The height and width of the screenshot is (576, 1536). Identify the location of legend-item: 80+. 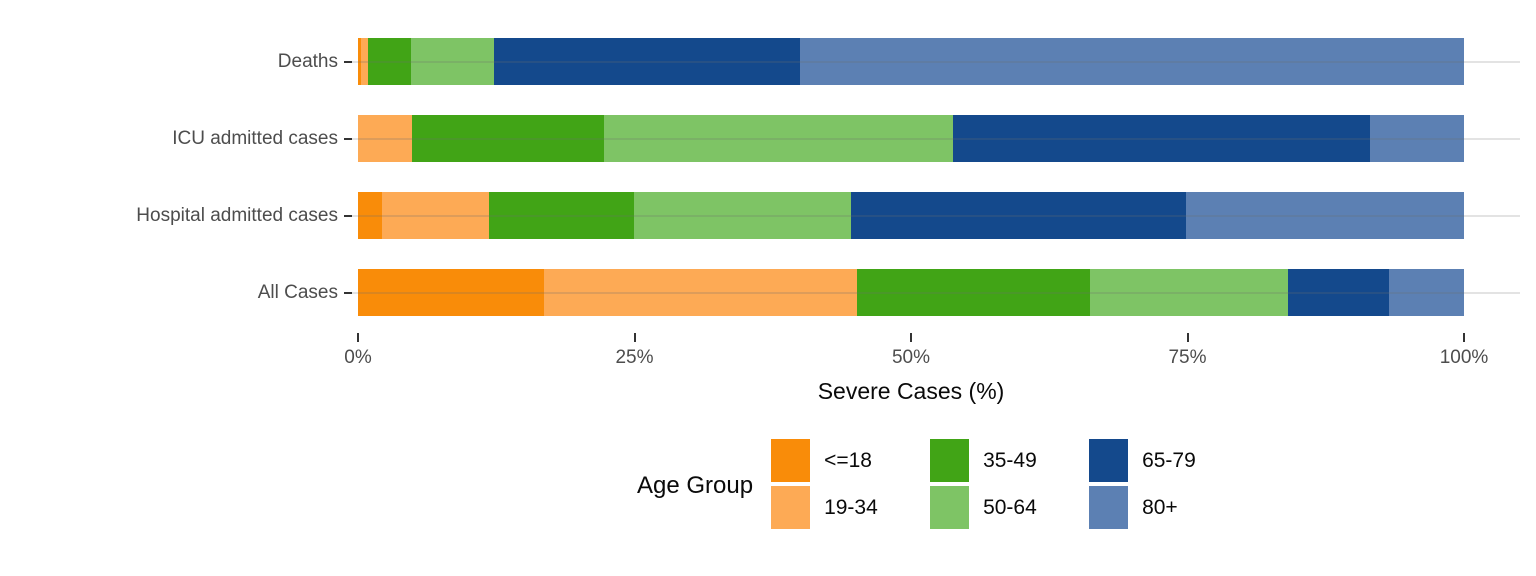
(1154, 507).